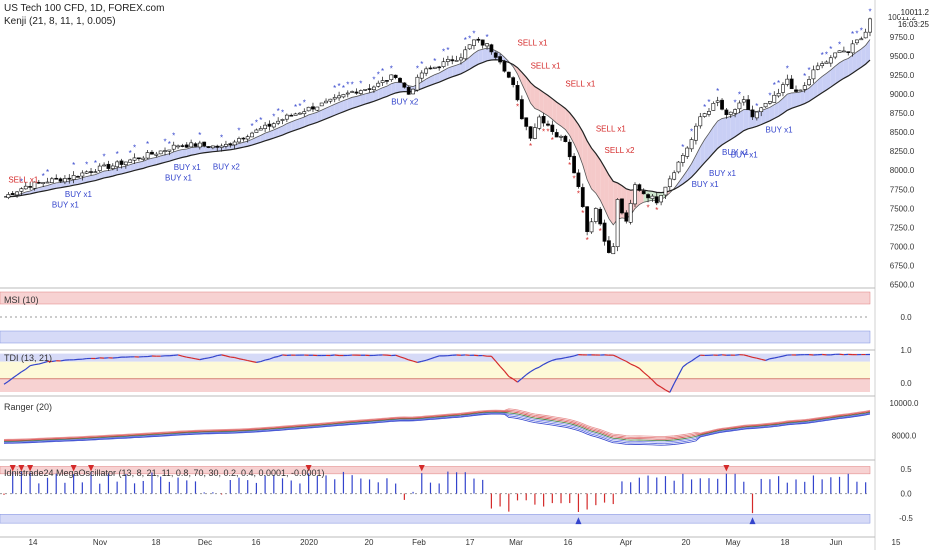 This screenshot has height=550, width=932. Describe the element at coordinates (902, 132) in the screenshot. I see `price-axis-tick: 8500.0` at that location.